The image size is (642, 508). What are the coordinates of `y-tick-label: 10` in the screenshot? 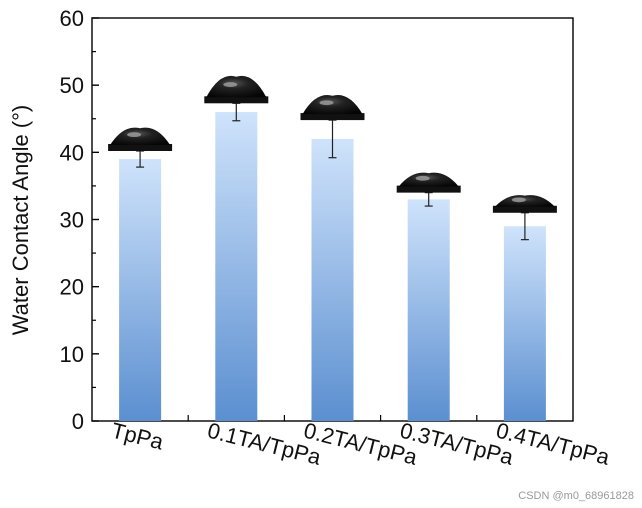 It's located at (72, 354).